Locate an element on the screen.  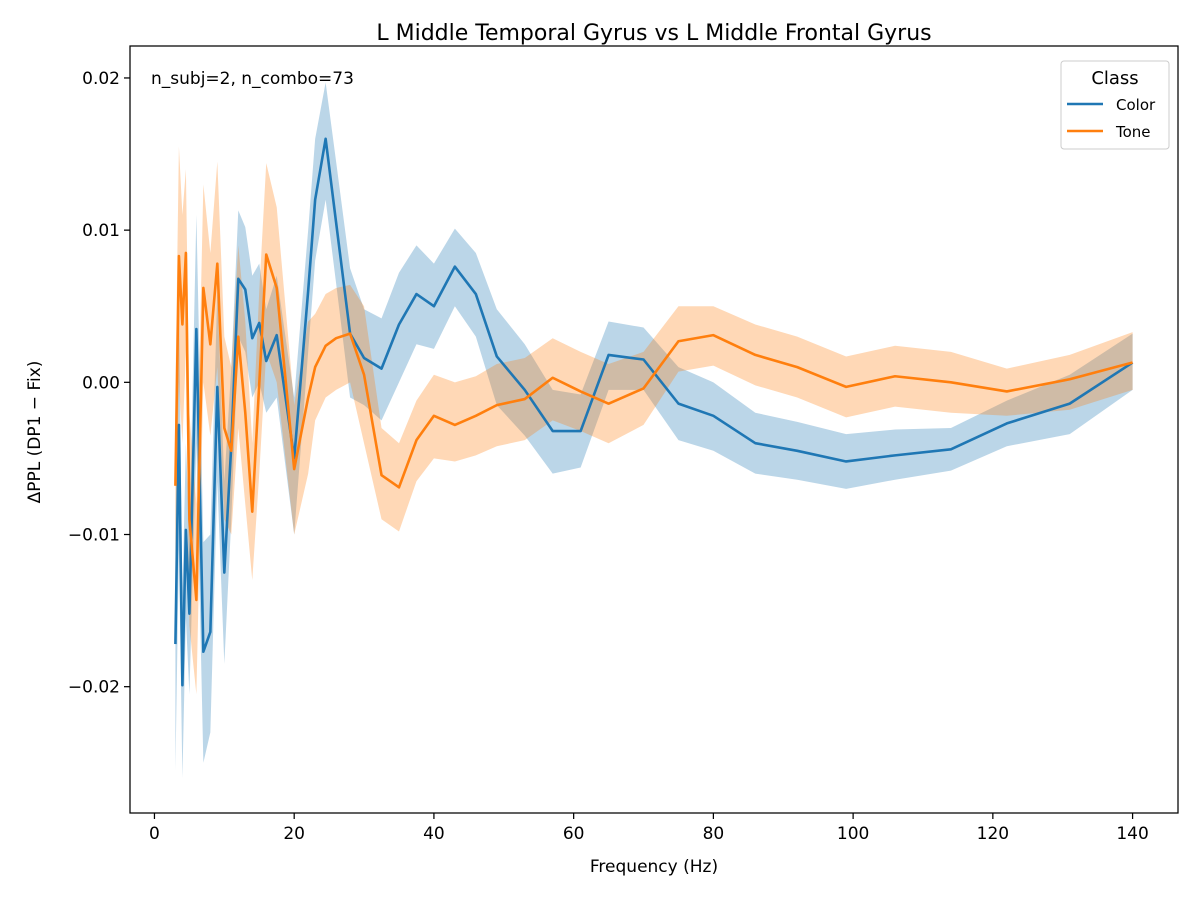
sample-size-annotation: n_subj=2, n_combo=73 is located at coordinates (252, 79).